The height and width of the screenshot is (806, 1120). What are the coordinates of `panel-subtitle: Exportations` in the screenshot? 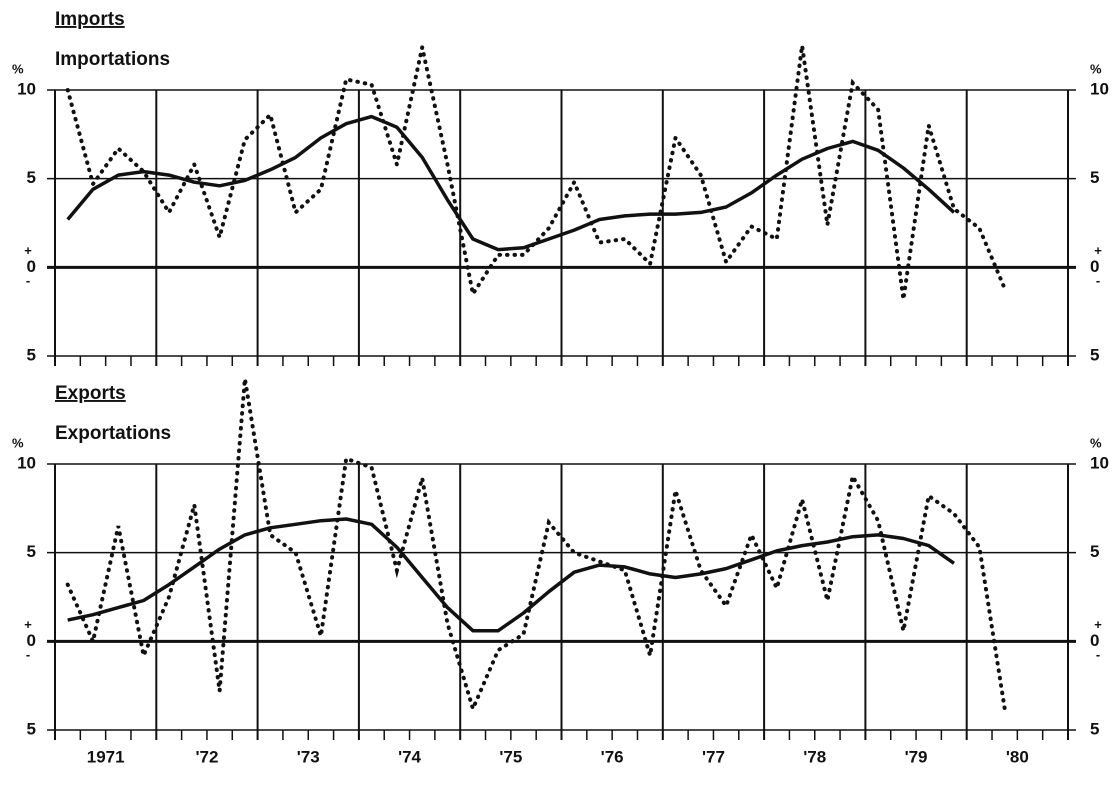 It's located at (113, 433).